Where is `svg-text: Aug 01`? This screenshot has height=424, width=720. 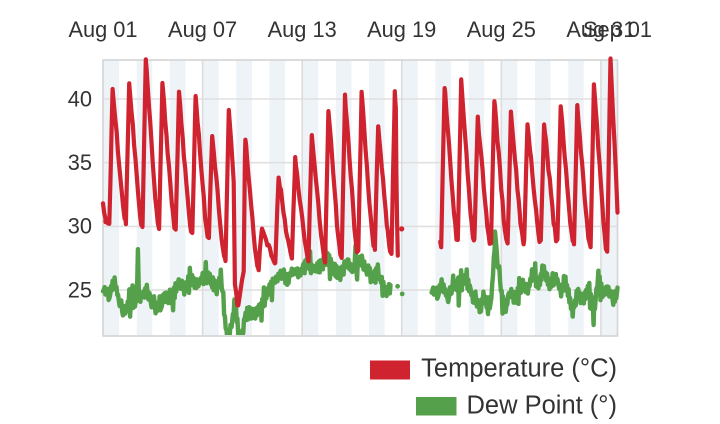 svg-text: Aug 01 is located at coordinates (102, 29).